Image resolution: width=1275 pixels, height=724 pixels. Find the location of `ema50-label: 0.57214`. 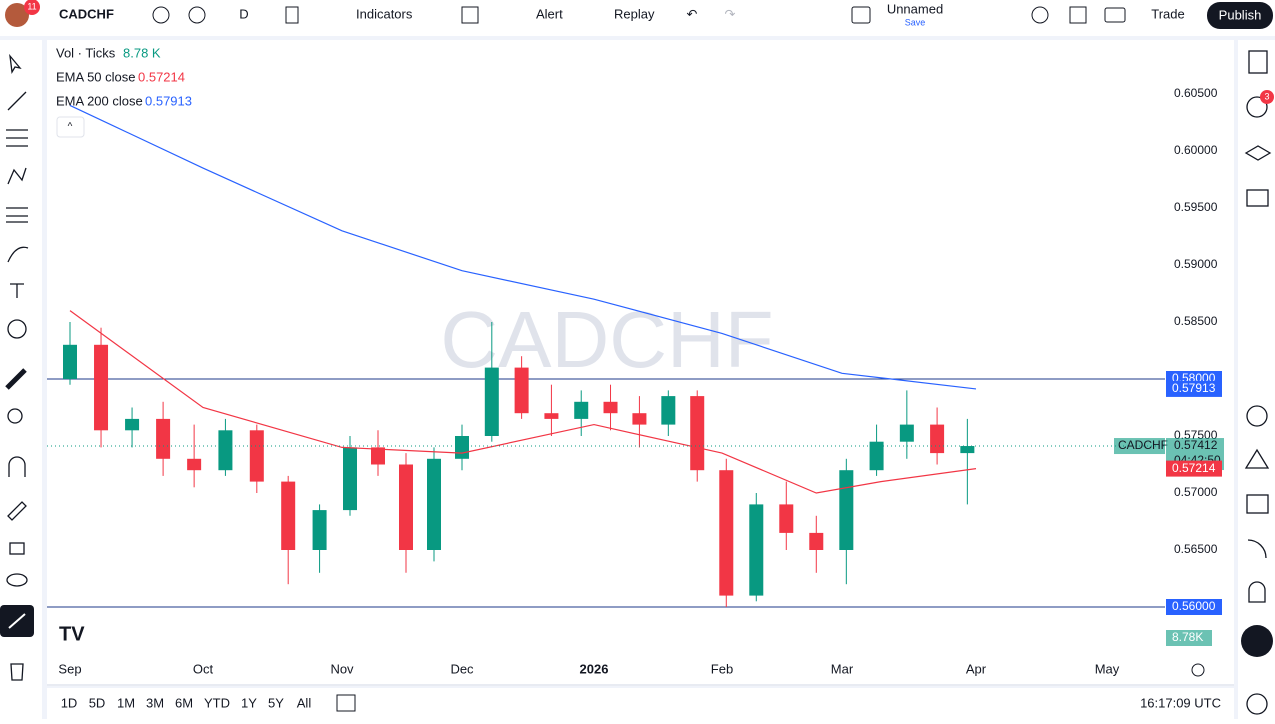

ema50-label: 0.57214 is located at coordinates (1194, 468).